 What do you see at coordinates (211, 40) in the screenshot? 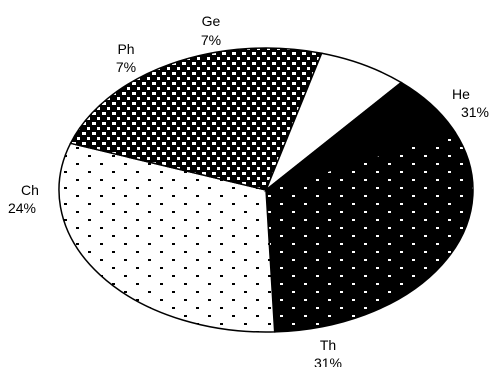
I see `slice-label-ge-pct: 7%` at bounding box center [211, 40].